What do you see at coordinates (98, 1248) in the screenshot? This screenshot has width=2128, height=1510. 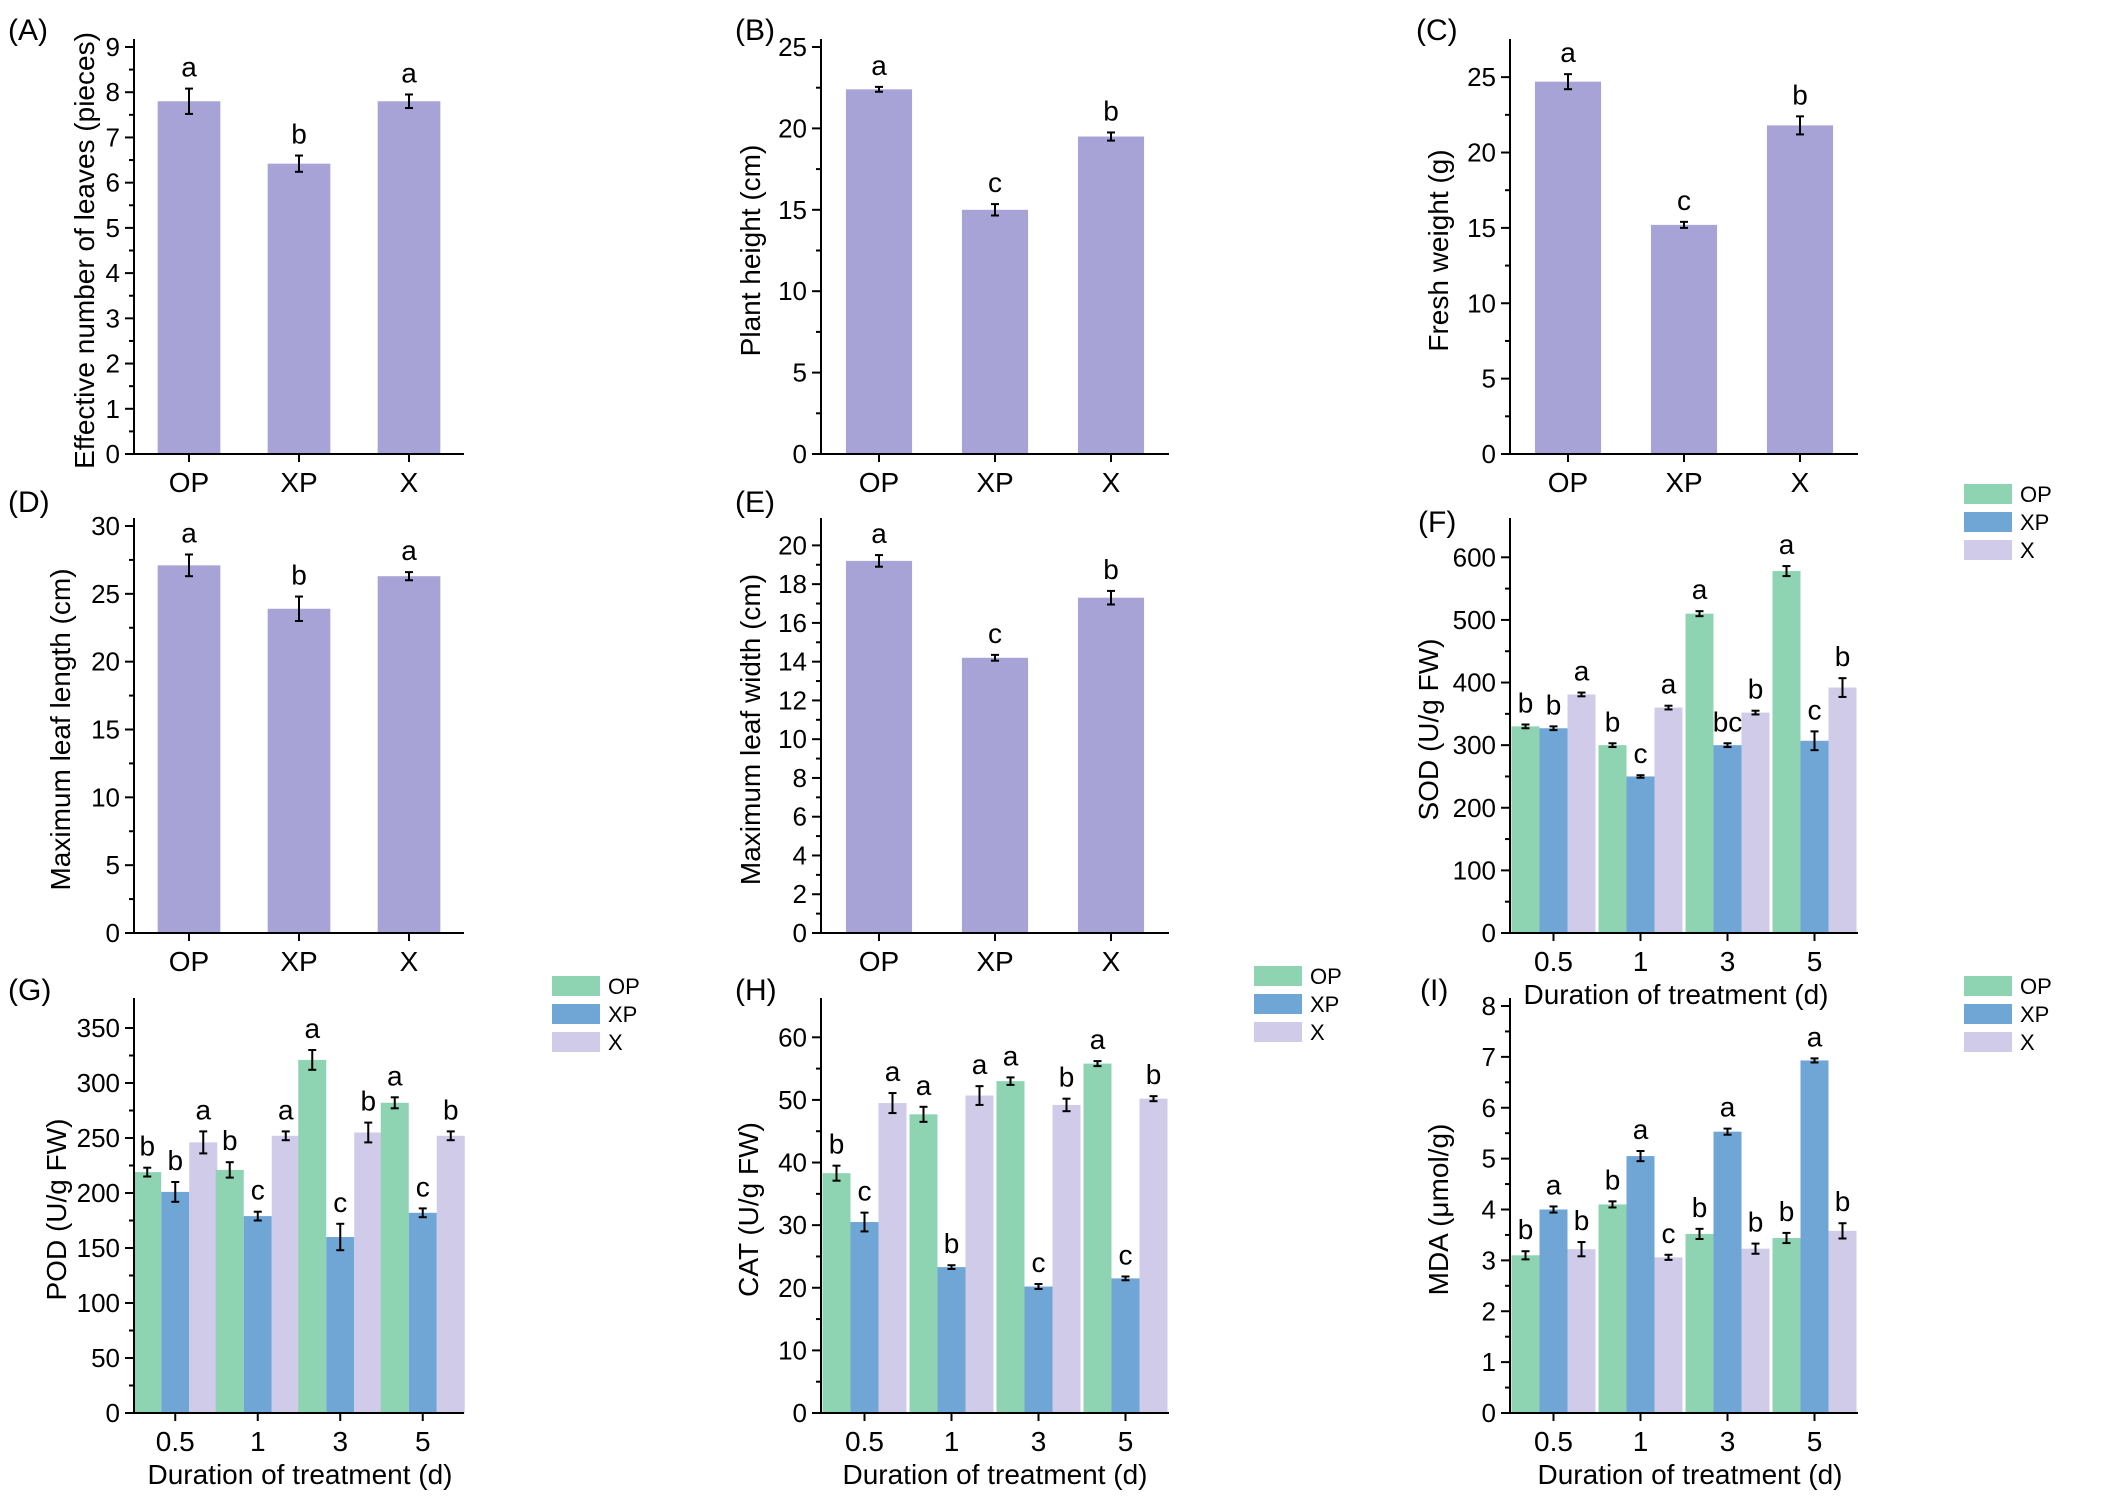 I see `y-tick-label: 150` at bounding box center [98, 1248].